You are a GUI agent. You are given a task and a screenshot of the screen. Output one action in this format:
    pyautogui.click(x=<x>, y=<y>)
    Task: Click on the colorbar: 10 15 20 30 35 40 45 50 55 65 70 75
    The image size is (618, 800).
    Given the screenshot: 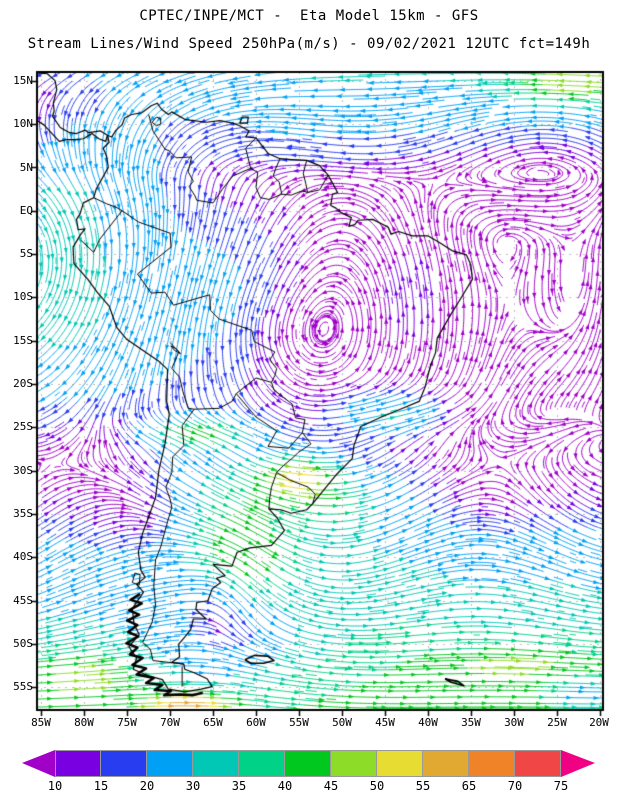 What is the action you would take?
    pyautogui.click(x=309, y=774)
    